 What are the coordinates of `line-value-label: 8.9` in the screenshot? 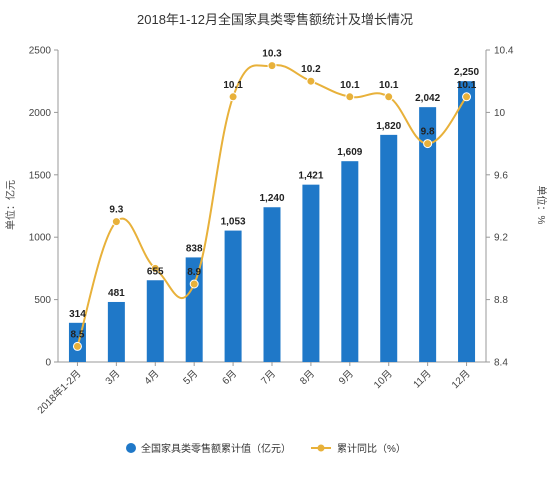 It's located at (194, 272).